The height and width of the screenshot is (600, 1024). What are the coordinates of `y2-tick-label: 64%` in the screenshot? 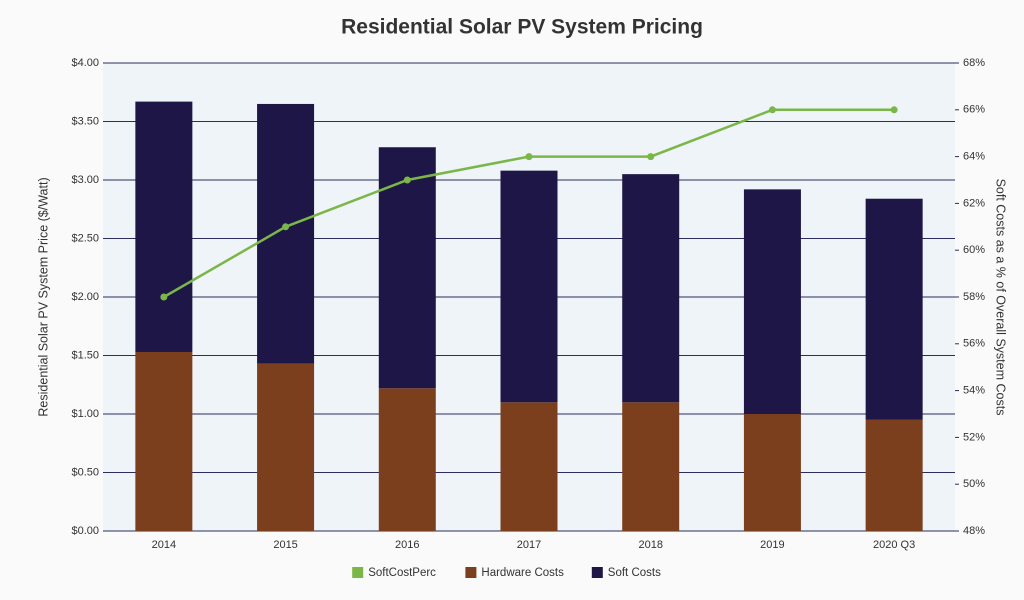 It's located at (974, 157).